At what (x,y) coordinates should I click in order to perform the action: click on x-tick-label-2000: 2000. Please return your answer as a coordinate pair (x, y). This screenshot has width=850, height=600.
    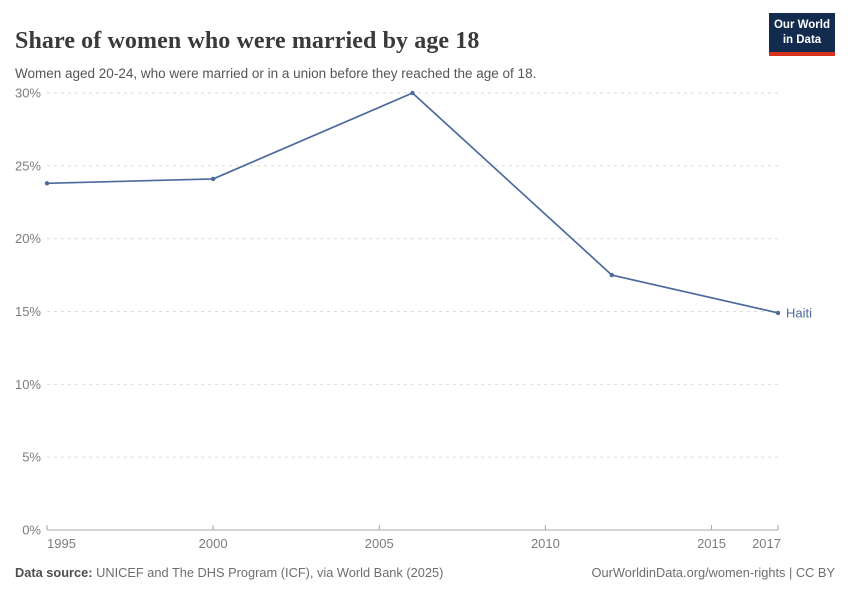
    Looking at the image, I should click on (213, 543).